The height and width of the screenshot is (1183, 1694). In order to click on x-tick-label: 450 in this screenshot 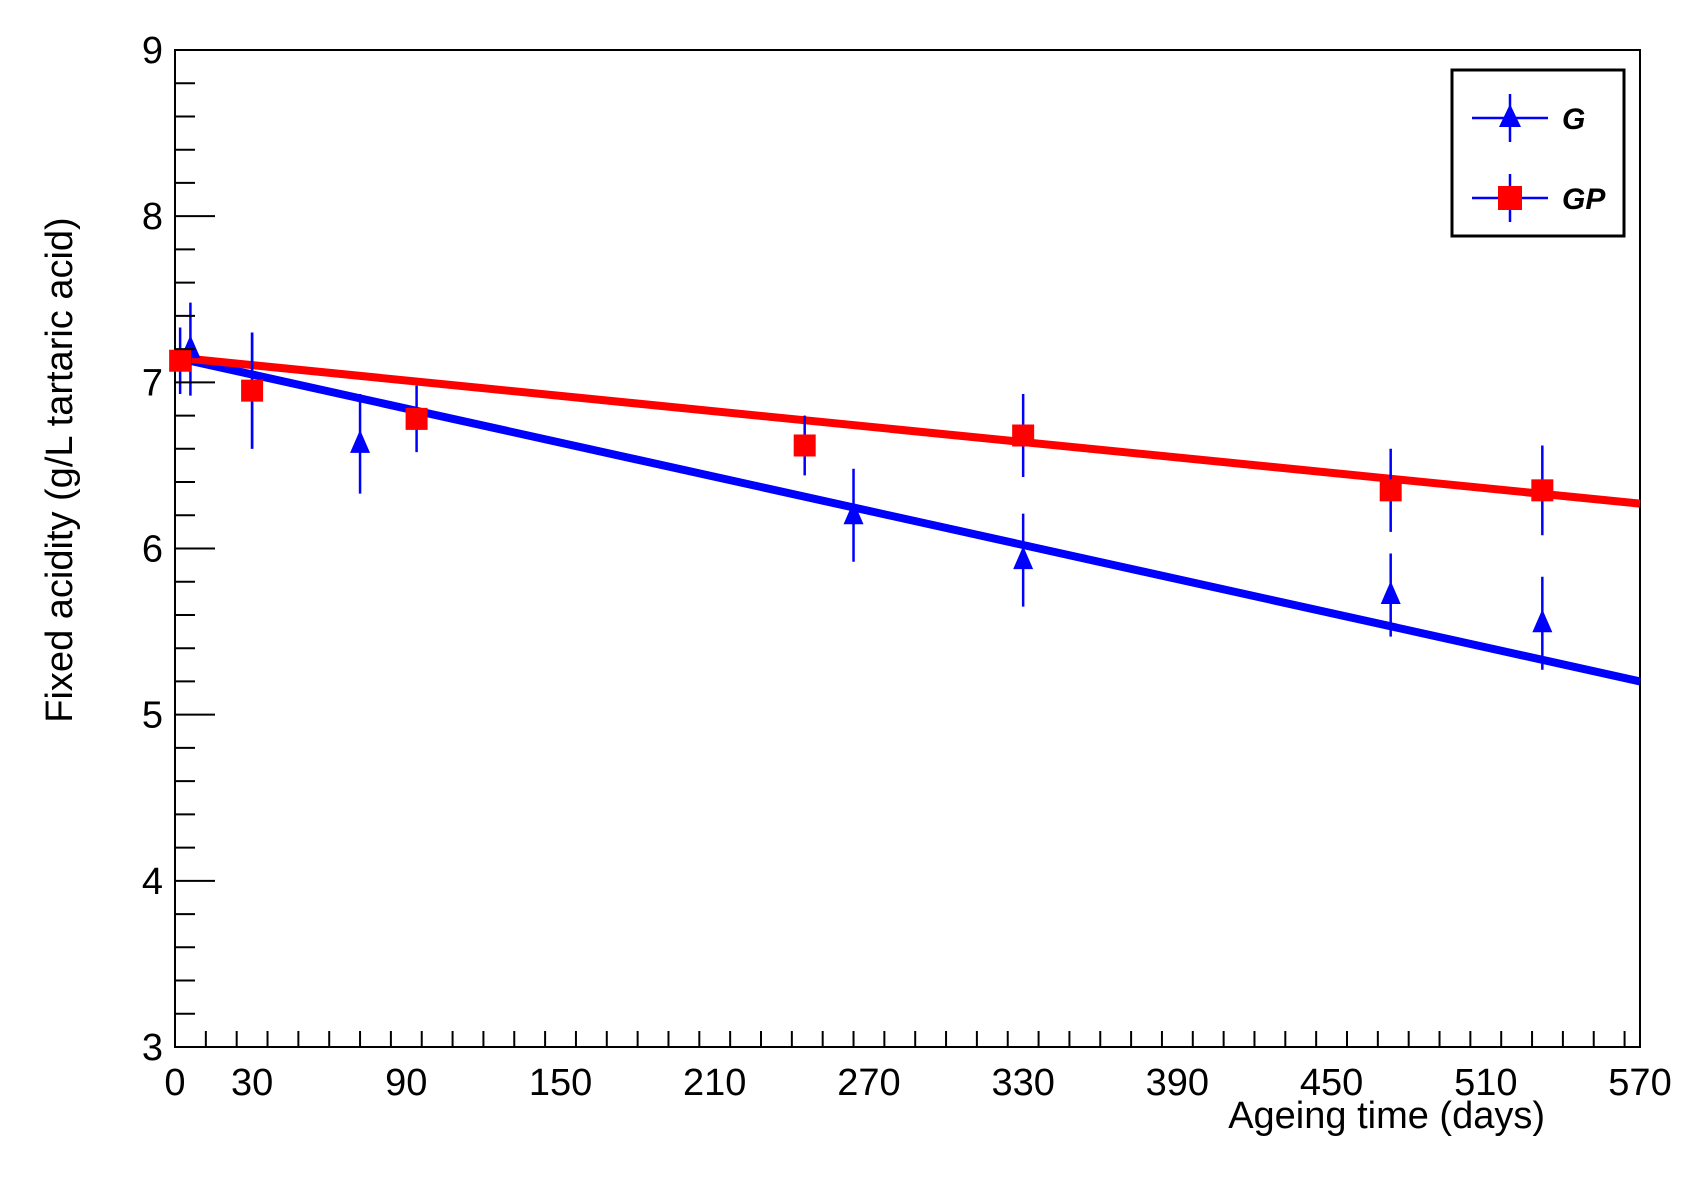, I will do `click(1331, 1083)`.